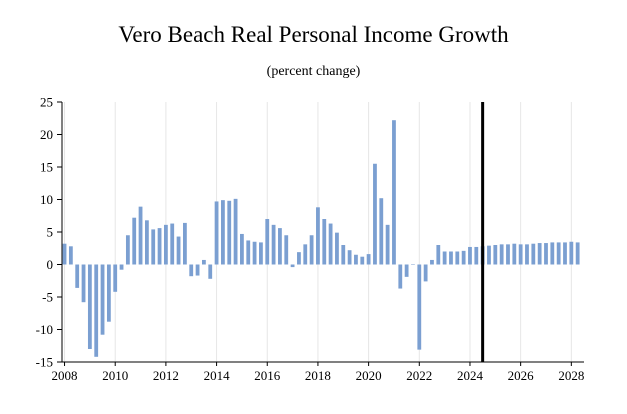  What do you see at coordinates (65, 375) in the screenshot?
I see `x-tick-label: 2008` at bounding box center [65, 375].